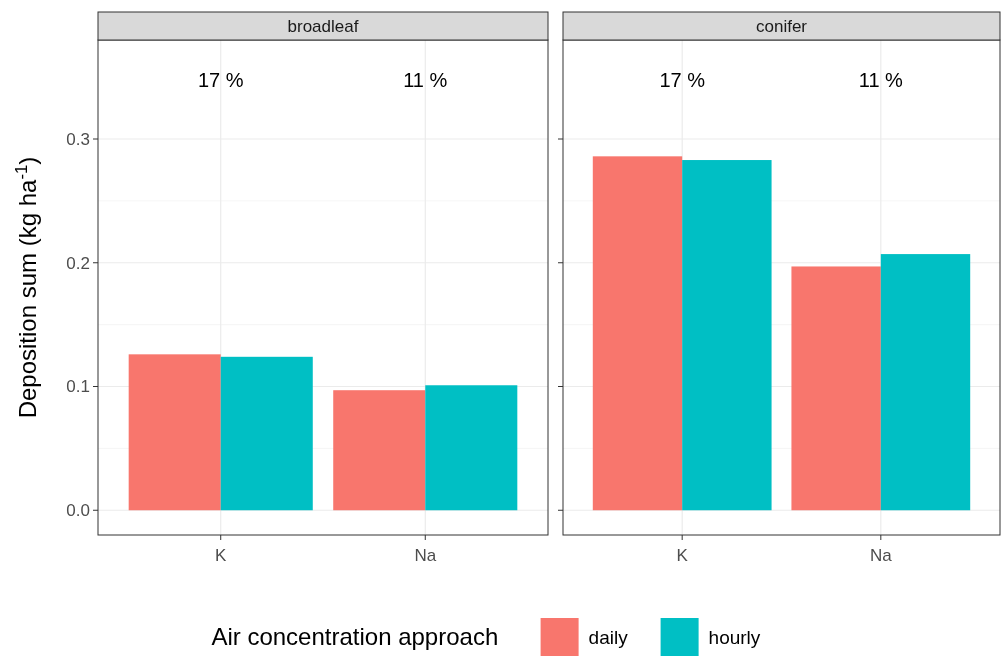 This screenshot has width=1002, height=657. What do you see at coordinates (355, 637) in the screenshot?
I see `legend-title: Air concentration approach` at bounding box center [355, 637].